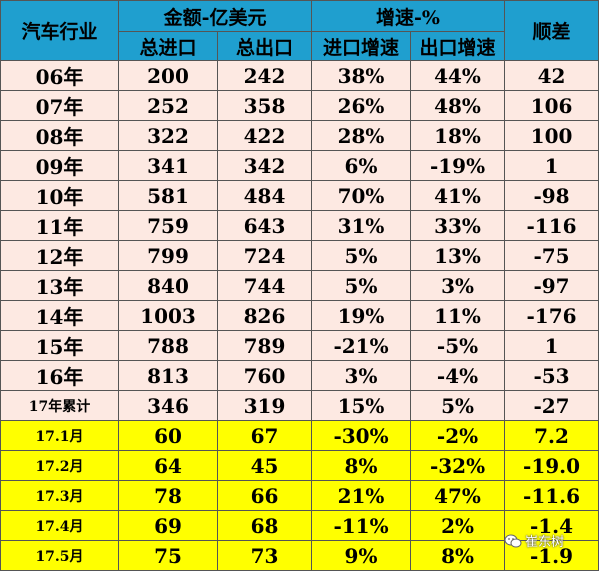  What do you see at coordinates (552, 525) in the screenshot?
I see `balance-cell: -1.4` at bounding box center [552, 525].